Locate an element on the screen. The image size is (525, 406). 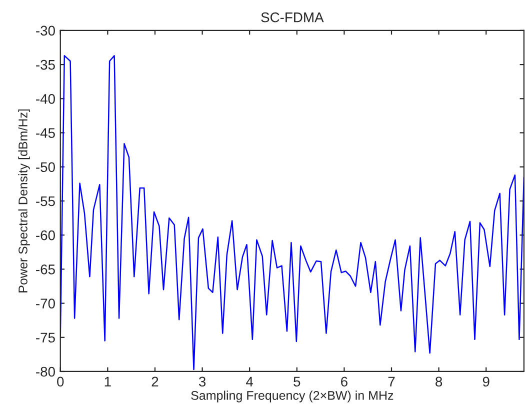
x-tick-label: 8 is located at coordinates (439, 381).